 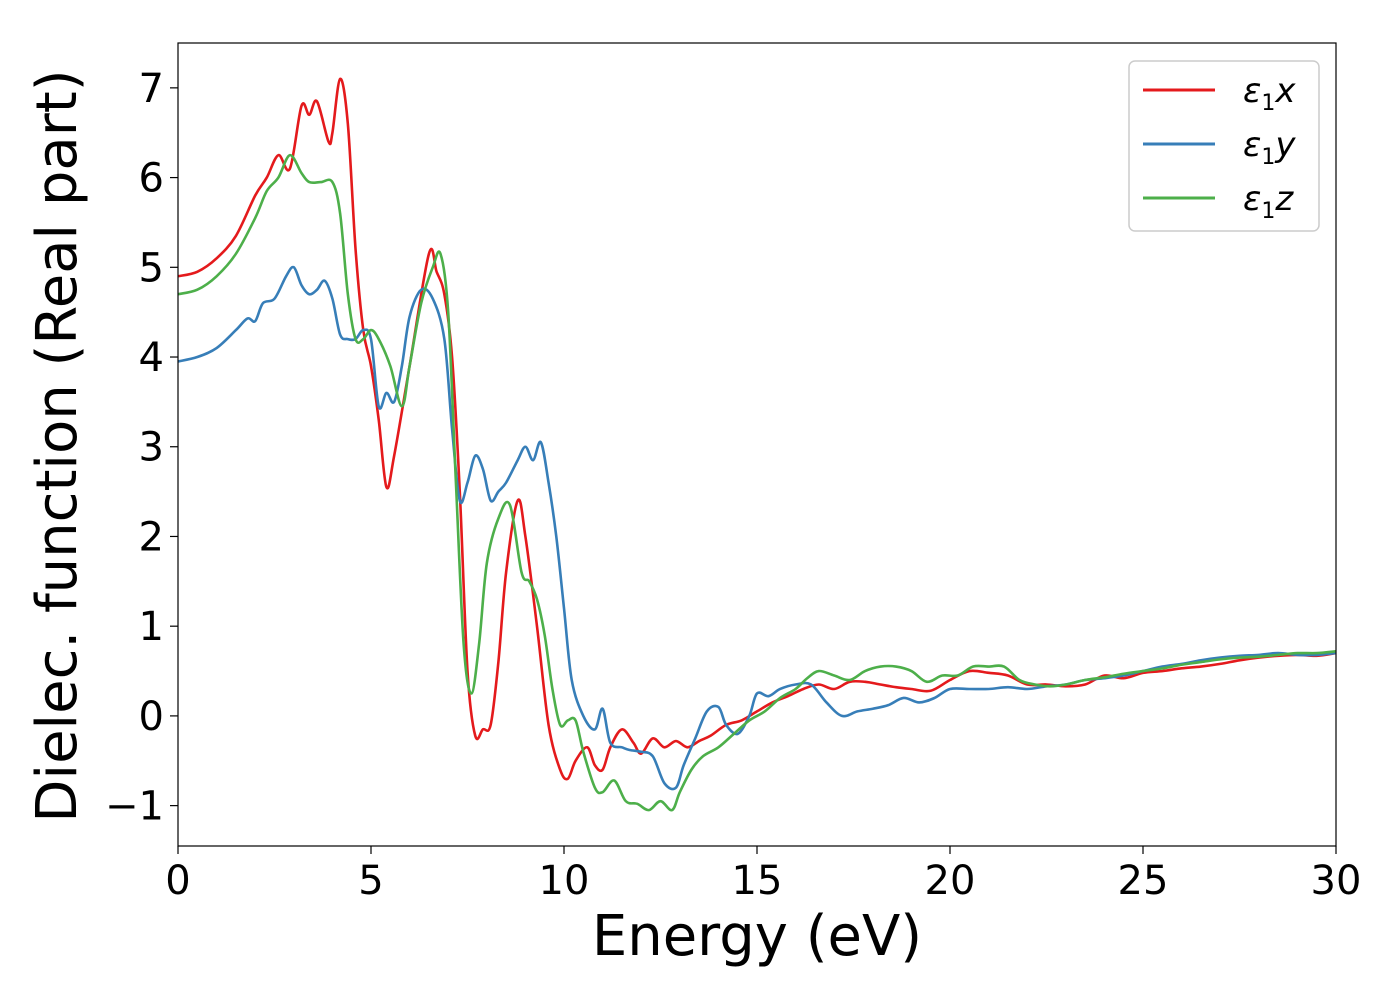 I want to click on x-tick-label: 10, so click(x=564, y=881).